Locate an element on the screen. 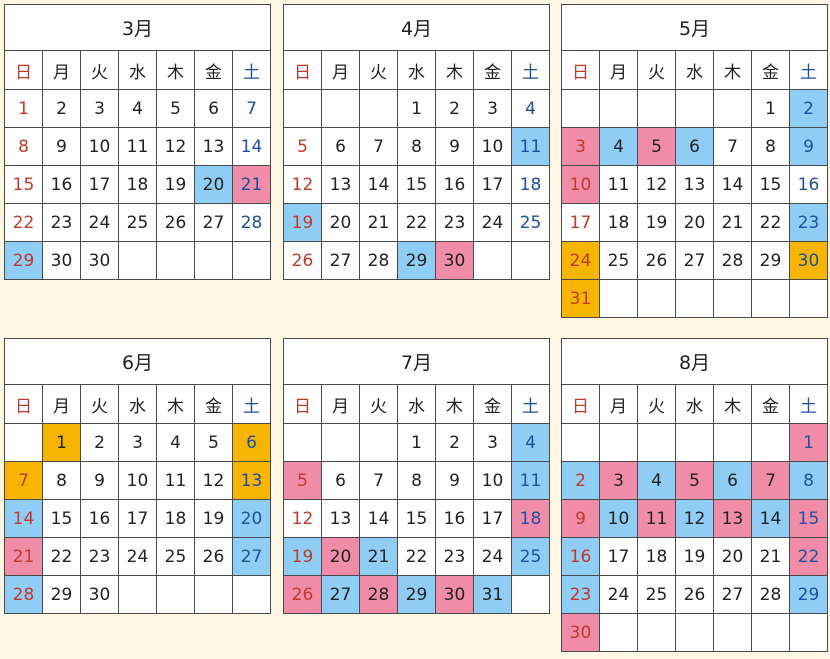  month-title: 6月 is located at coordinates (137, 361).